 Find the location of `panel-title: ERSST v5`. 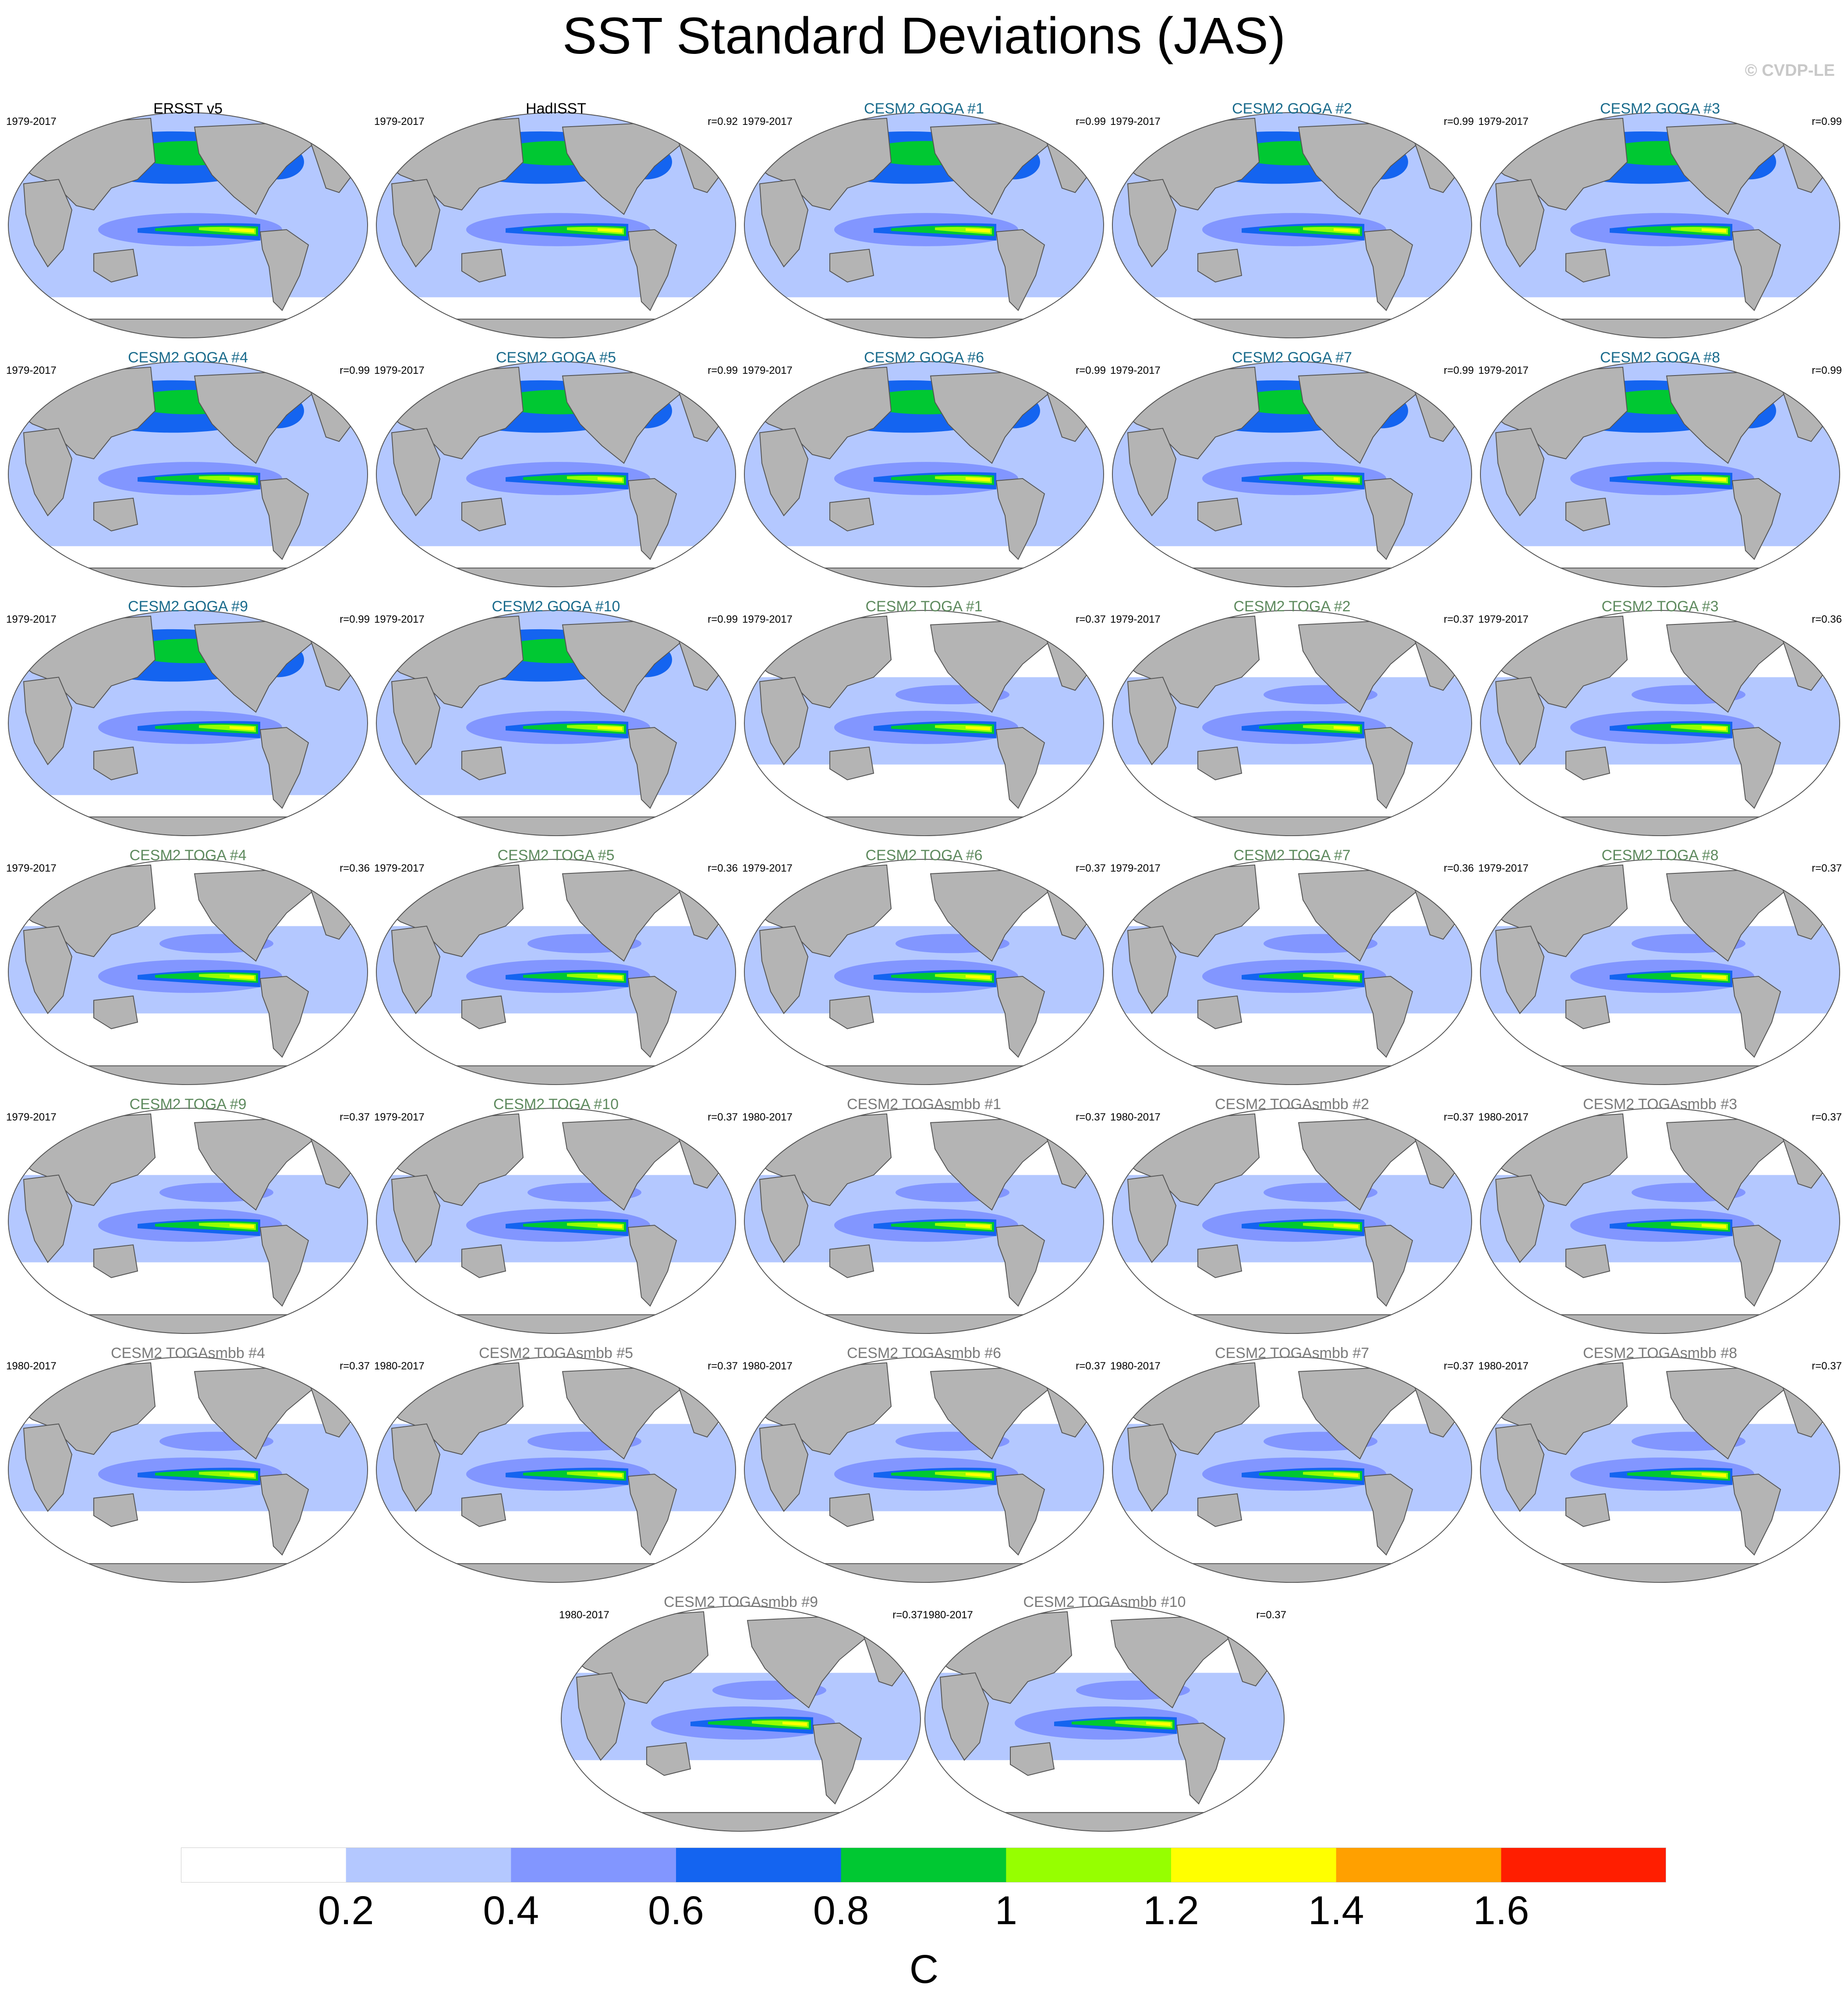

panel-title: ERSST v5 is located at coordinates (188, 108).